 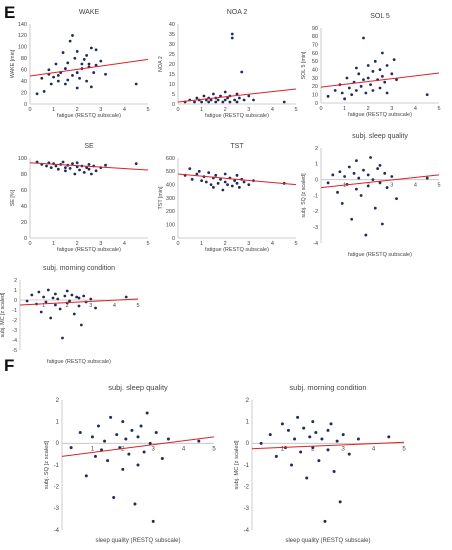 I want to click on y-tick-label: 25, so click(x=172, y=55).